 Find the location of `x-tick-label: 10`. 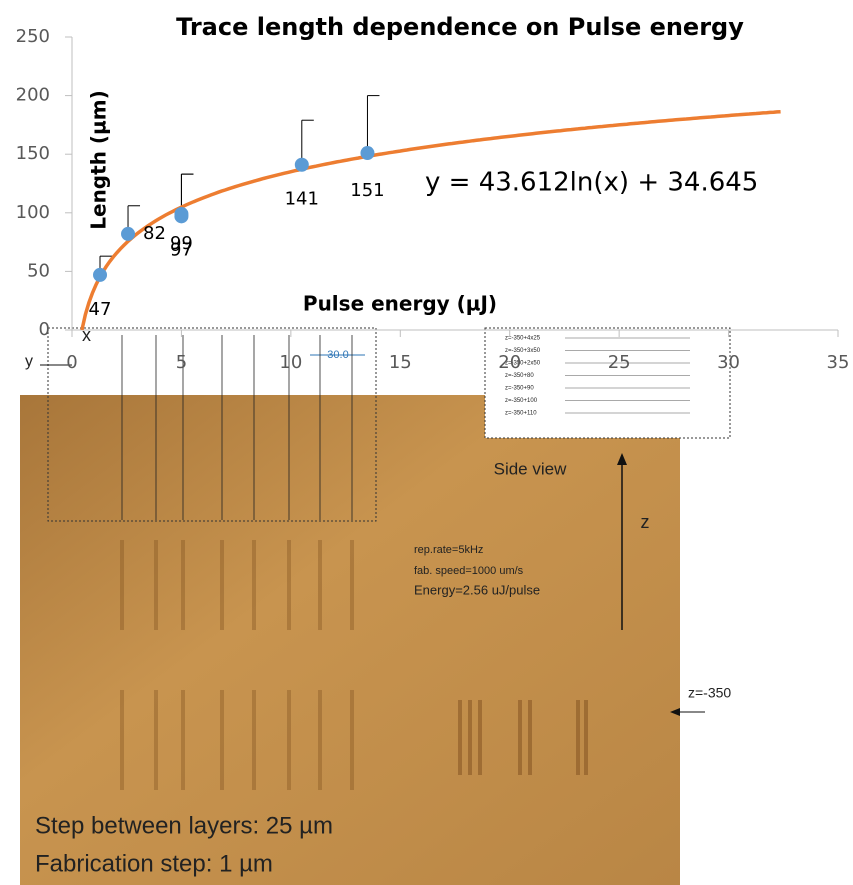

x-tick-label: 10 is located at coordinates (290, 362).